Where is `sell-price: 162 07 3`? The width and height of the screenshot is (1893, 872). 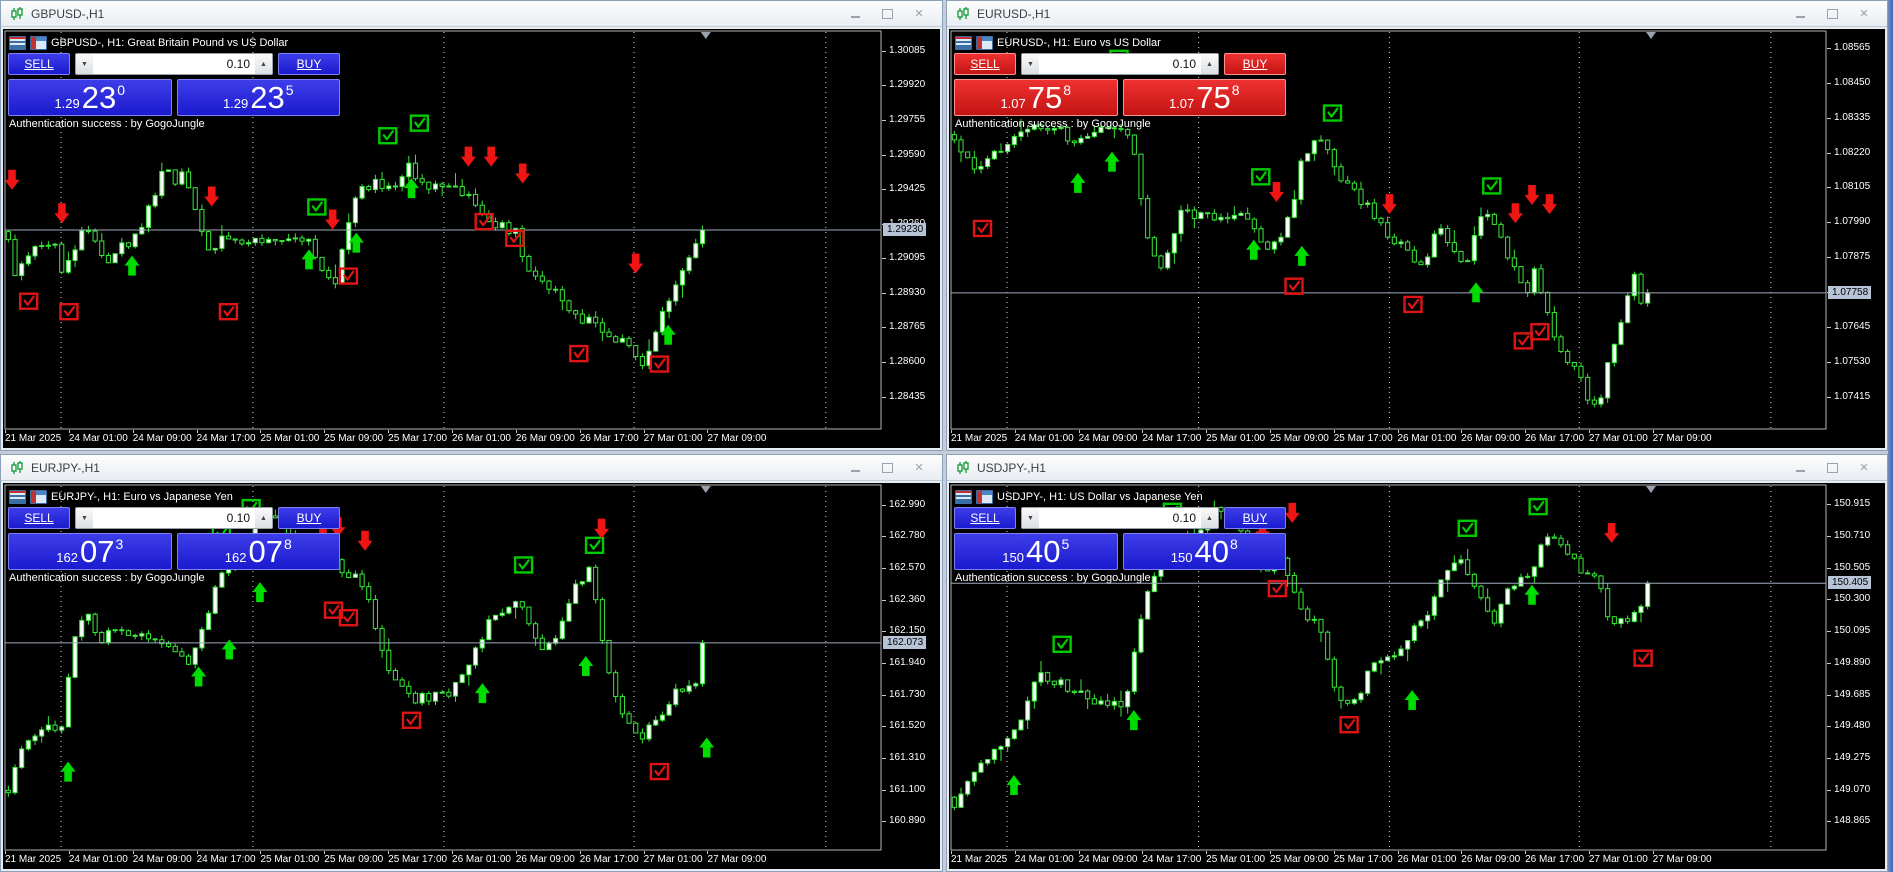
sell-price: 162 07 3 is located at coordinates (90, 551).